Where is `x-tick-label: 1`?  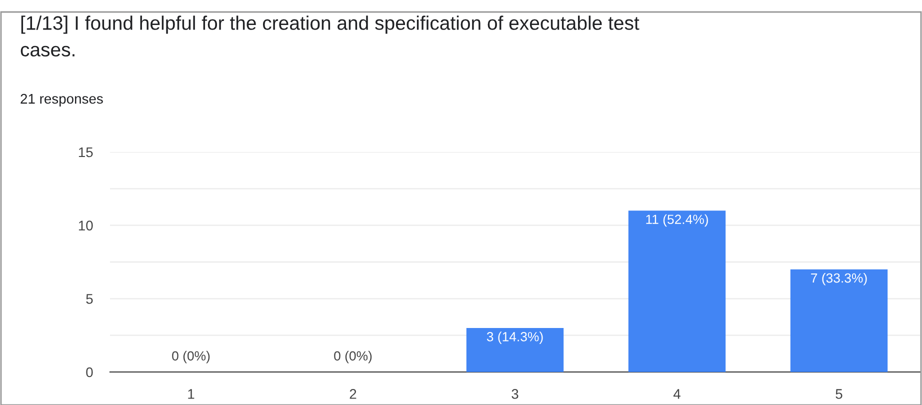
x-tick-label: 1 is located at coordinates (191, 394).